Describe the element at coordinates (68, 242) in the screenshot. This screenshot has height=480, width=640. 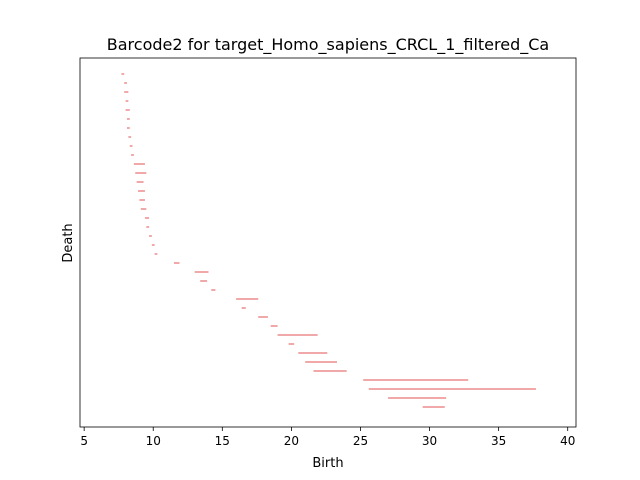
I see `y-axis-label: Death` at that location.